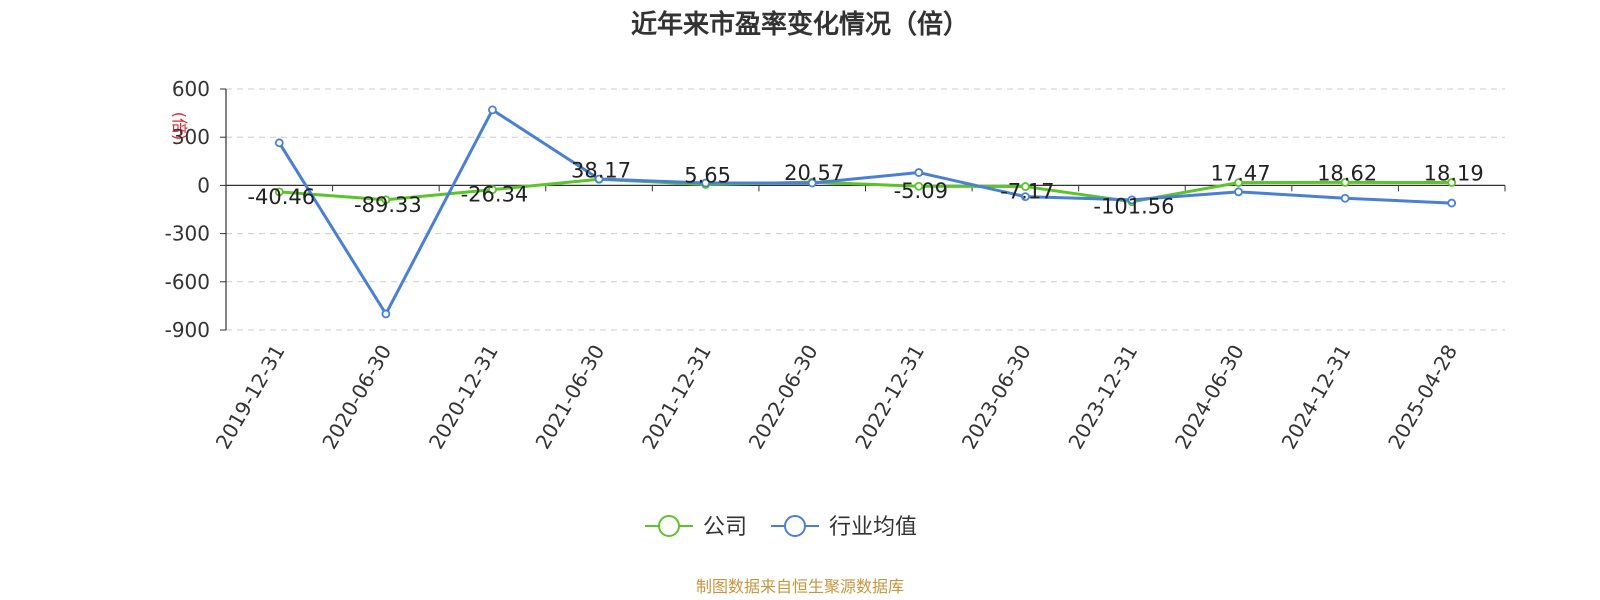  What do you see at coordinates (187, 234) in the screenshot?
I see `y-tick-label: -300` at bounding box center [187, 234].